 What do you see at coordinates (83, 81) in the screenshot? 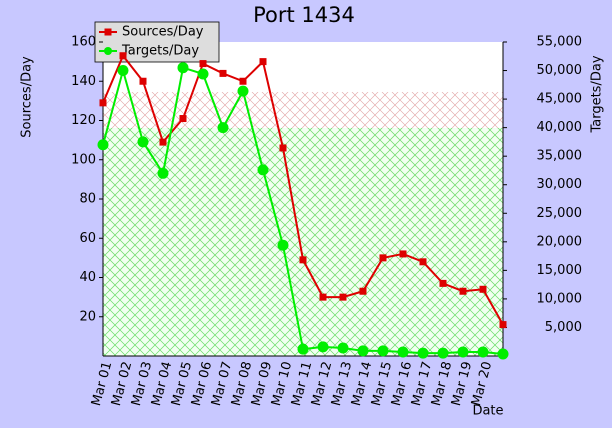
I see `y-tick-label: 140` at bounding box center [83, 81].